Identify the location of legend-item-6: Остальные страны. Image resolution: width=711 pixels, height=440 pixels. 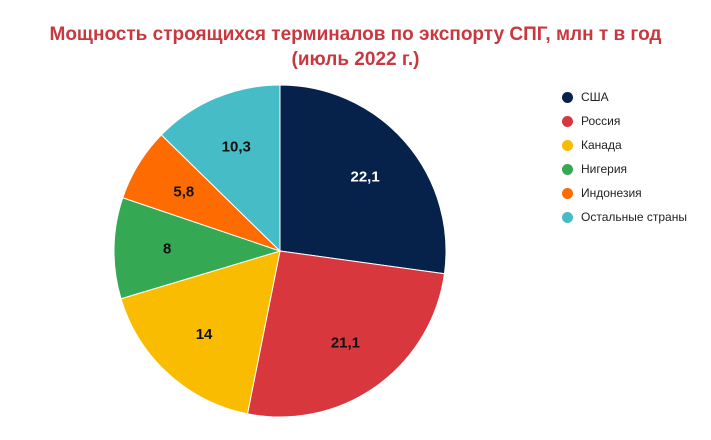
(624, 217).